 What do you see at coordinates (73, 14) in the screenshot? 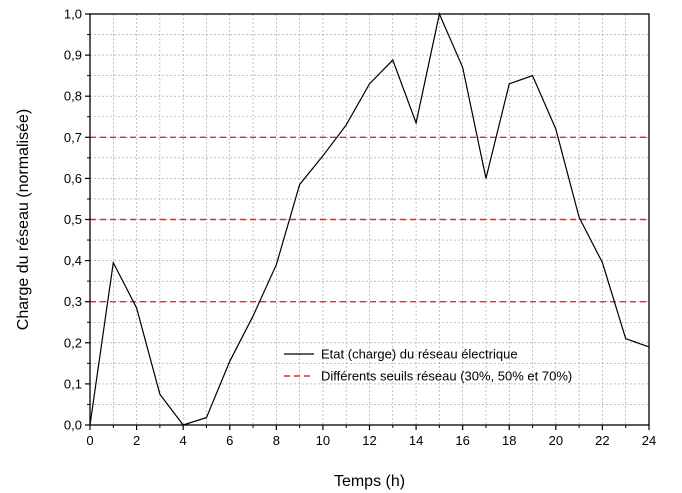
I see `y-tick-label: 1,0` at bounding box center [73, 14].